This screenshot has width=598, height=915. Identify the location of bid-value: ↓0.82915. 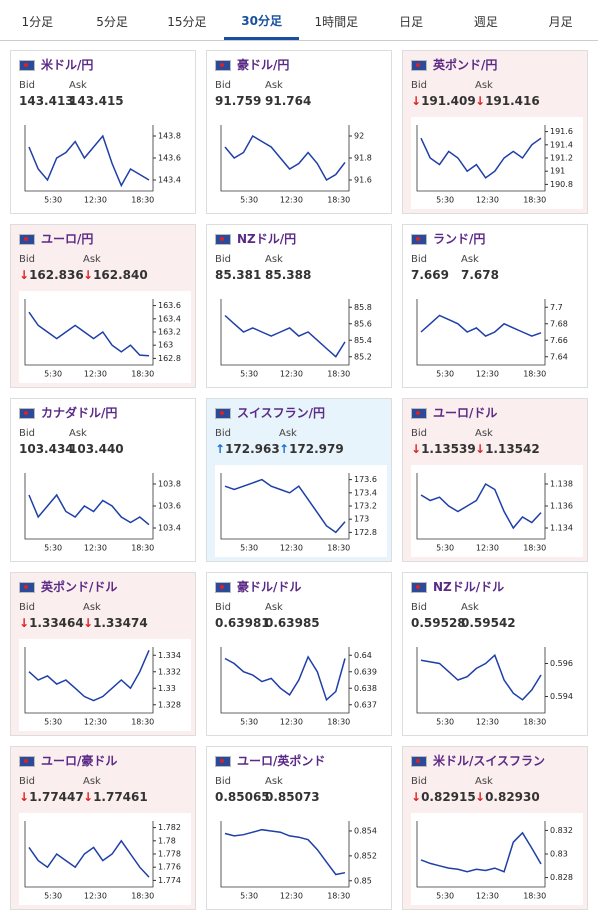
(443, 797).